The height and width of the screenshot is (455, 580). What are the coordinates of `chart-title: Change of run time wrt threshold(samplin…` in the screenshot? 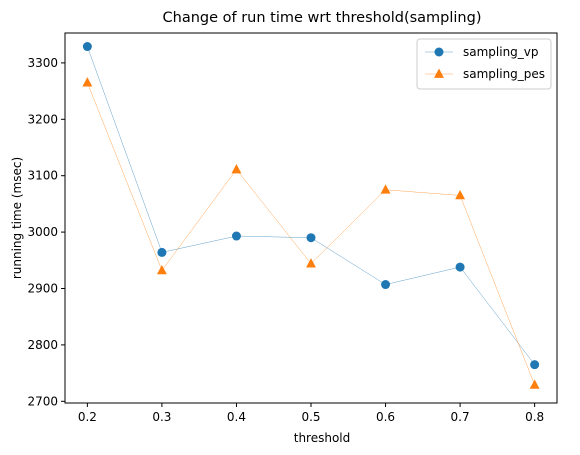 It's located at (322, 18).